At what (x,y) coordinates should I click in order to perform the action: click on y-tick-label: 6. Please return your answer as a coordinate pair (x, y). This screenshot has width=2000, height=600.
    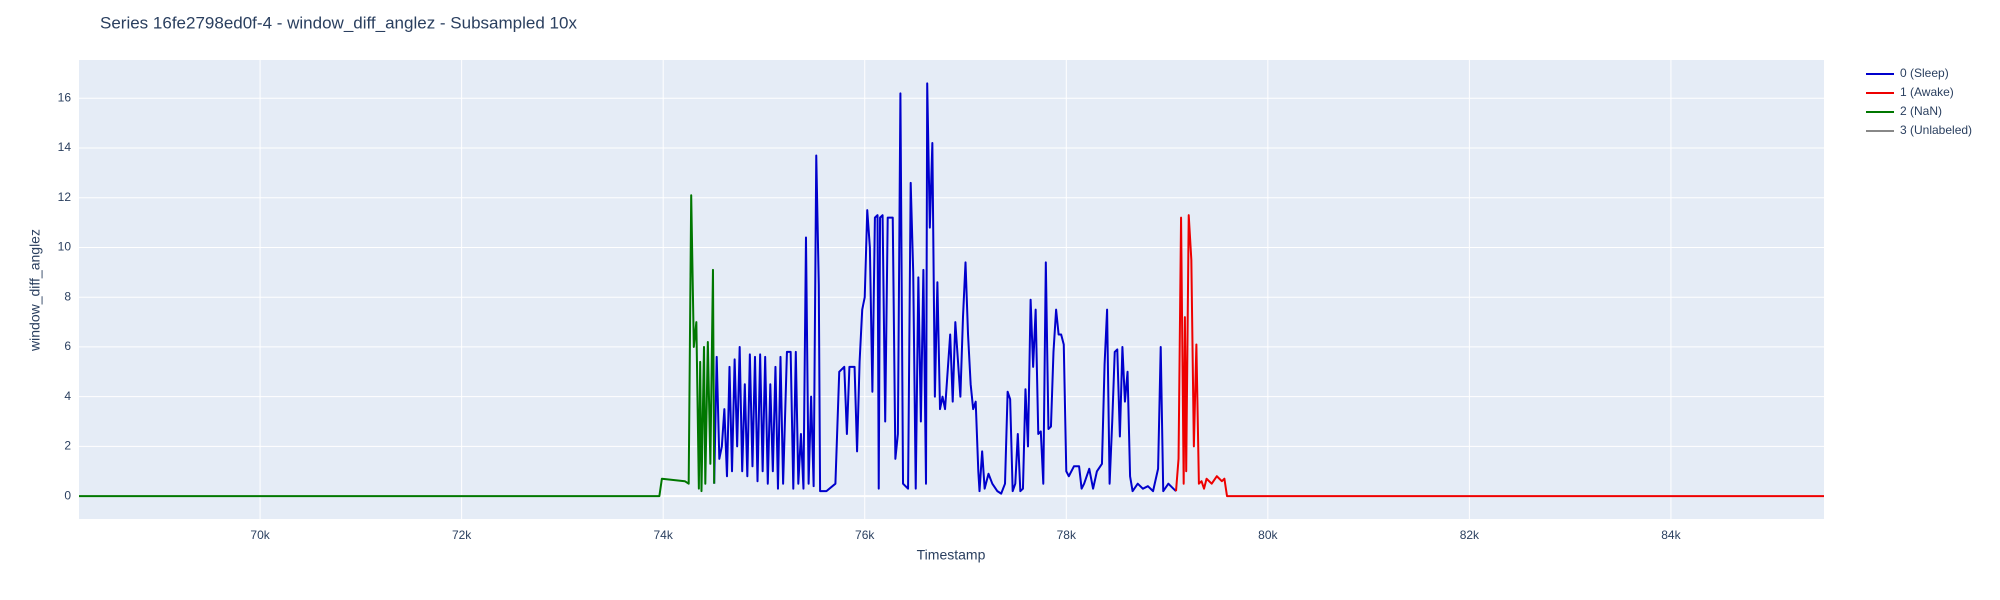
    Looking at the image, I should click on (67, 346).